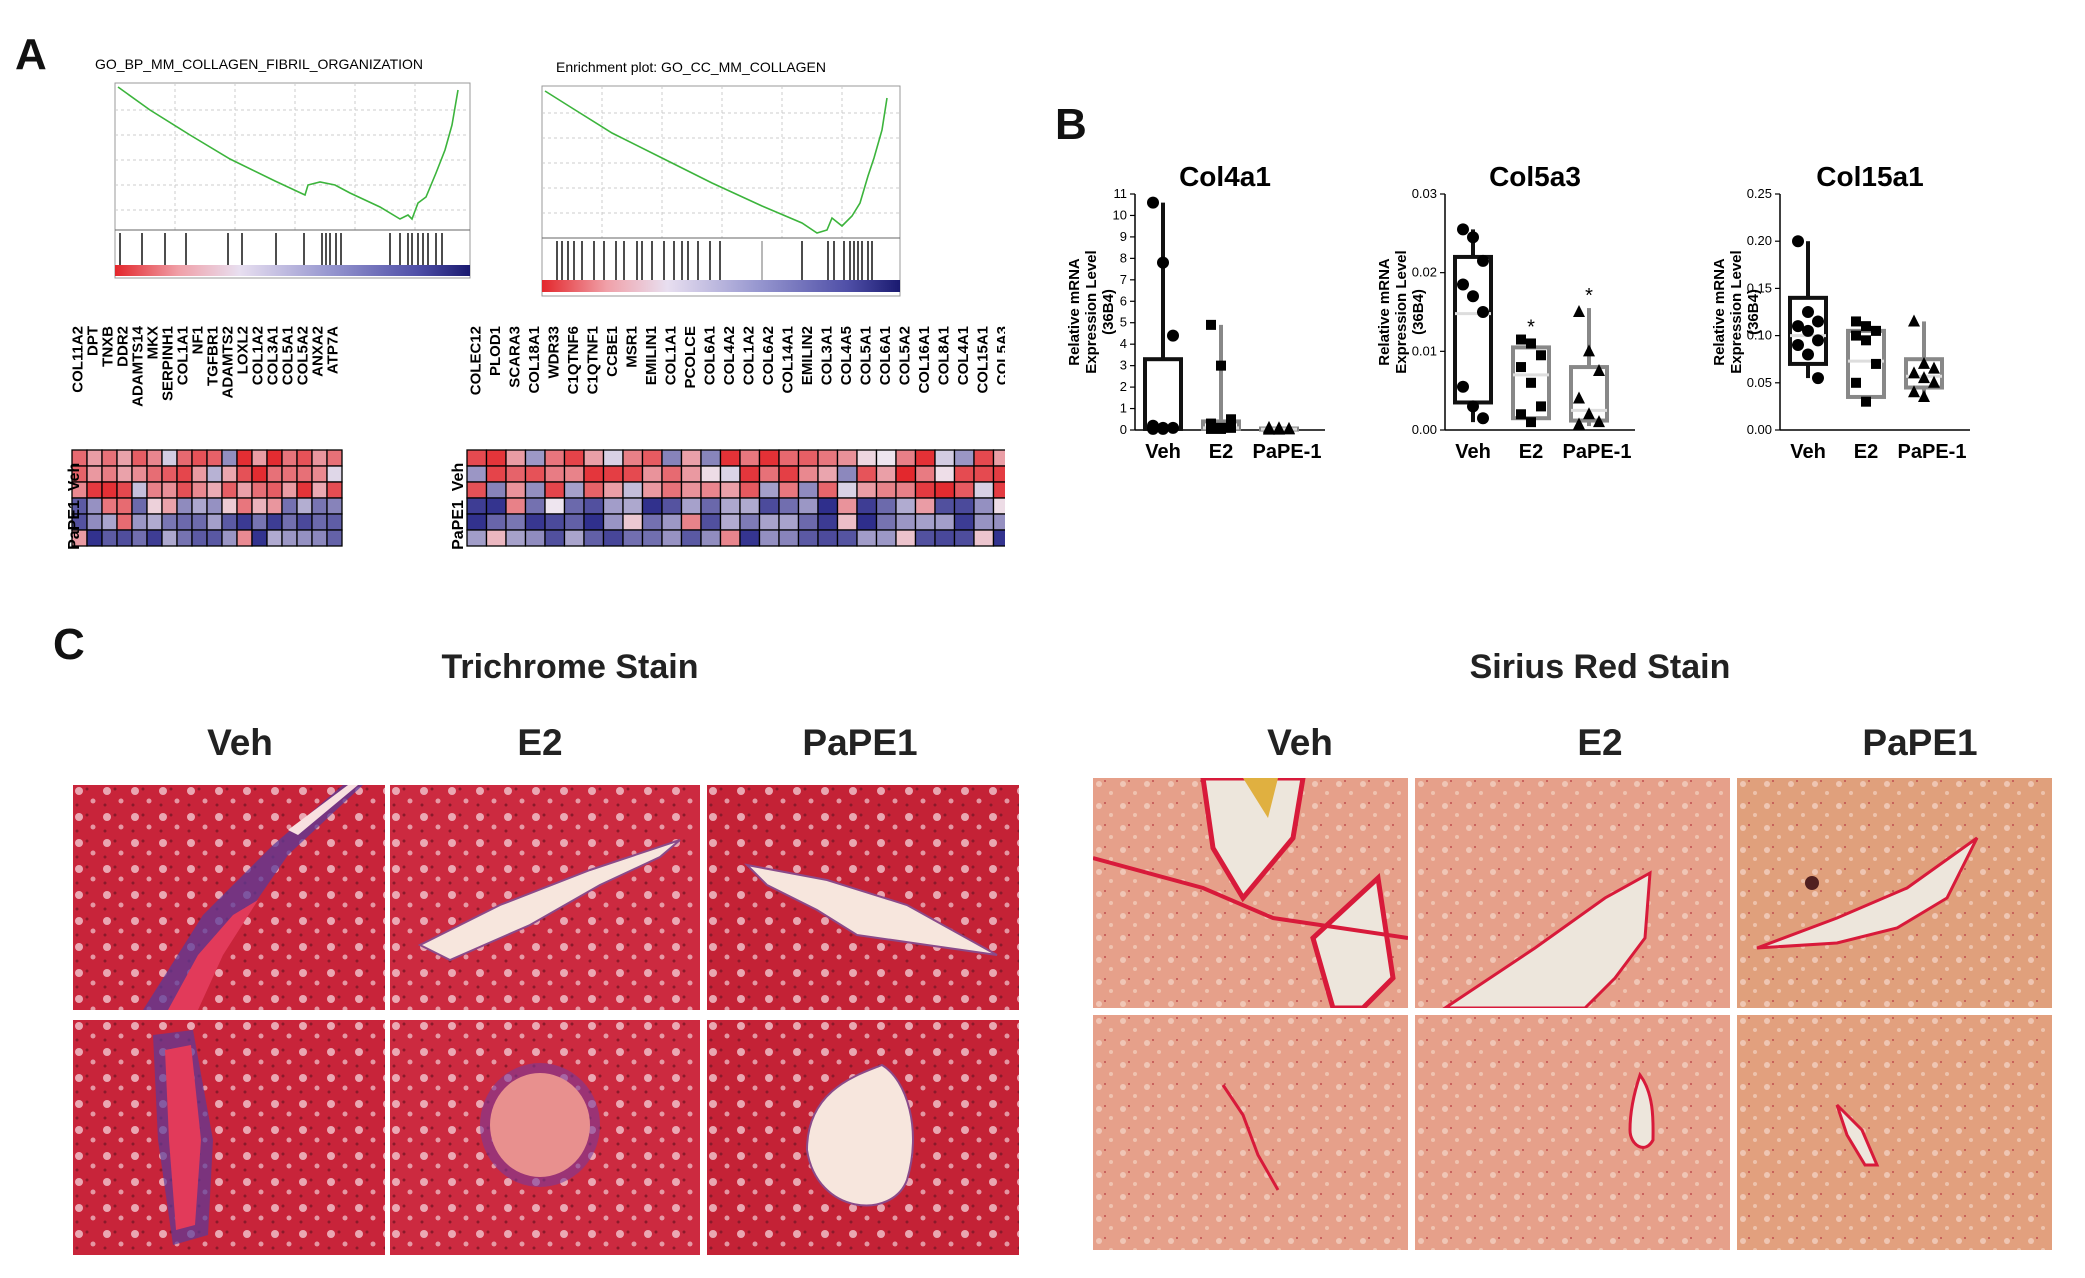 The image size is (2085, 1278). Describe the element at coordinates (1074, 312) in the screenshot. I see `y-axis-label: Relative mRNA` at that location.